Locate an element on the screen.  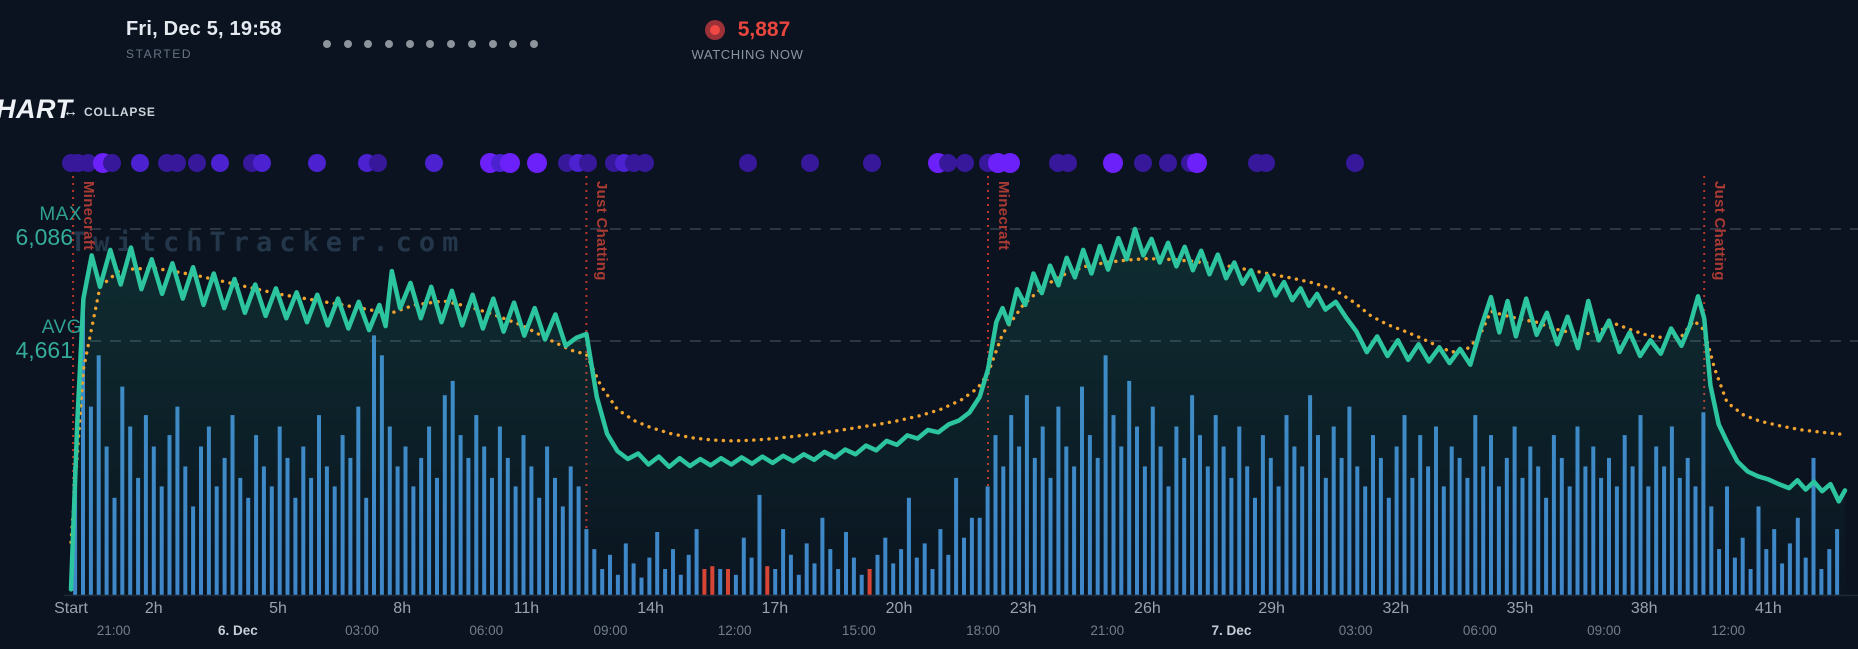
stream-started-block: Fri, Dec 5, 19:58 STARTED is located at coordinates (204, 39).